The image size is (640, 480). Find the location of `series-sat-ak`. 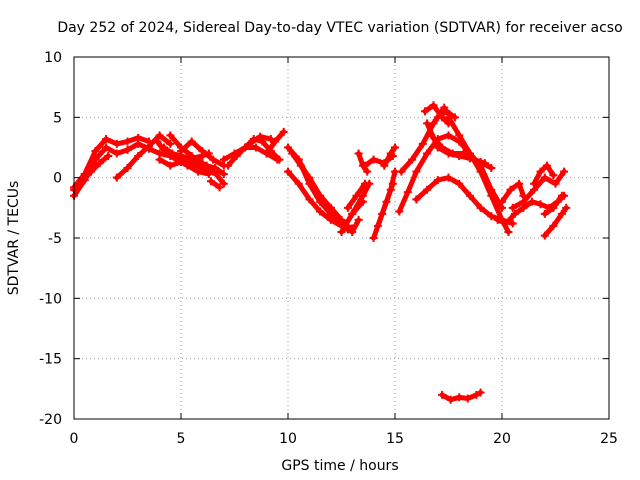

series-sat-ak is located at coordinates (512, 193).